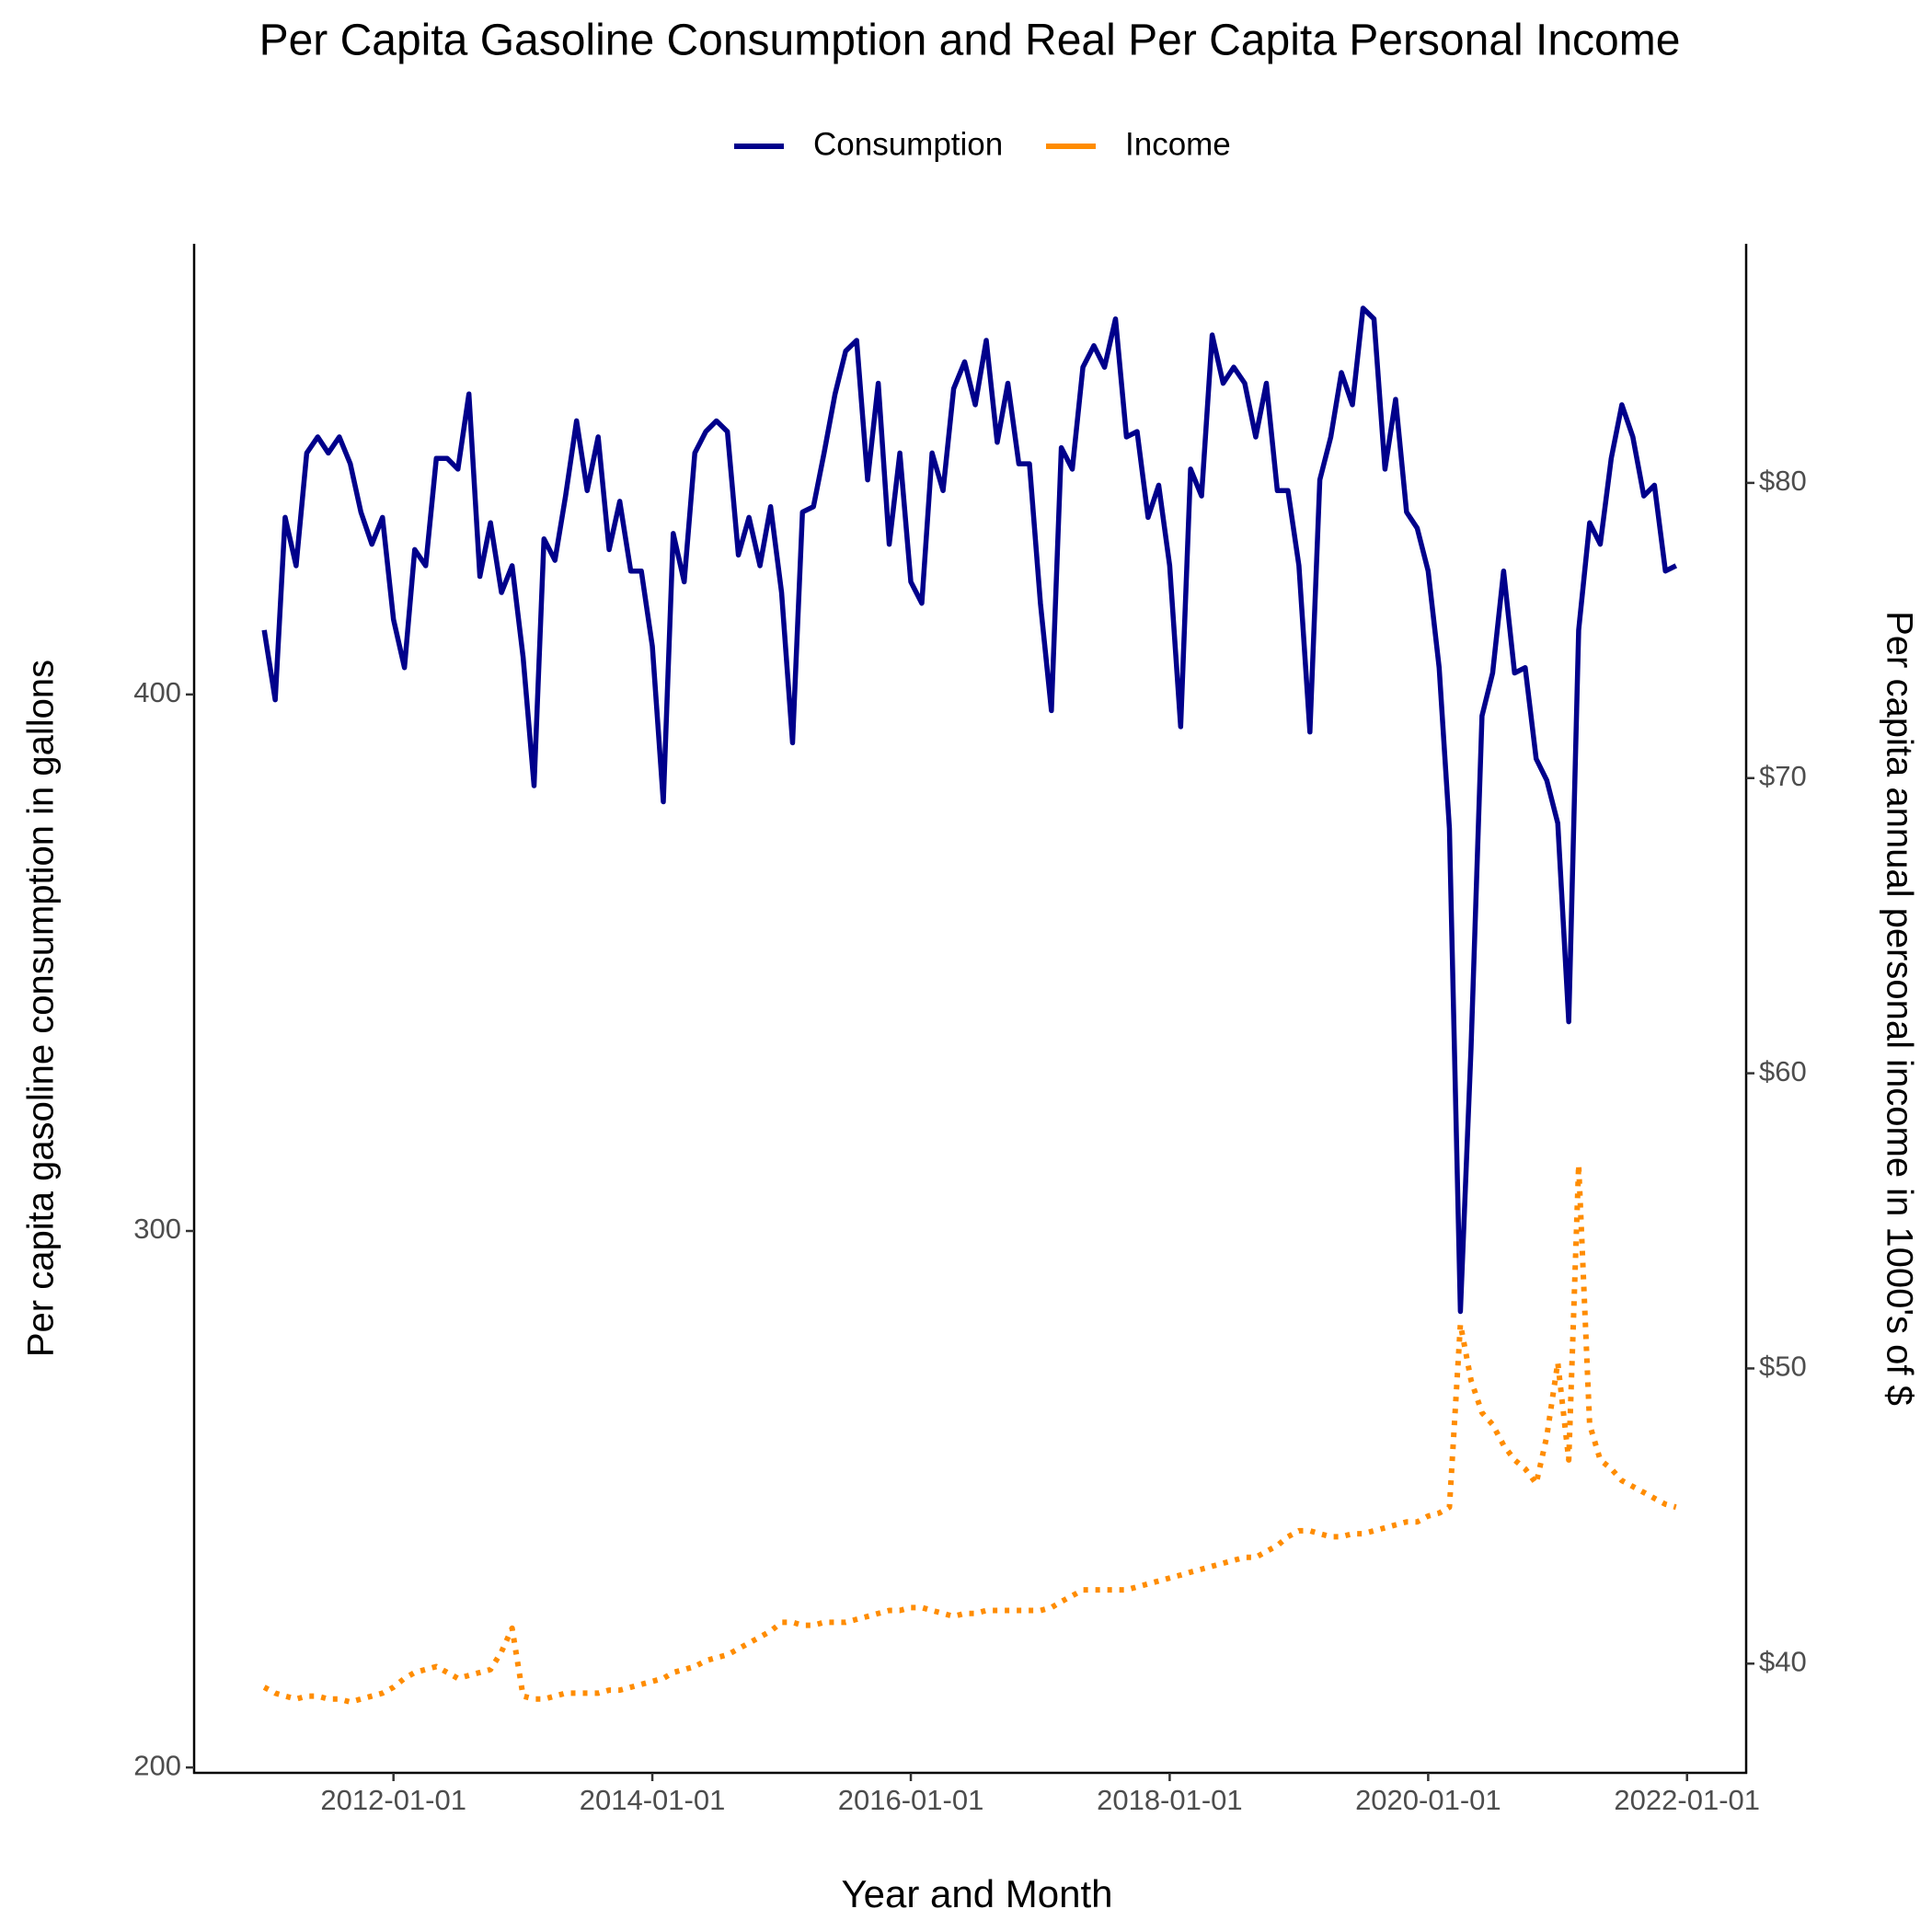 The height and width of the screenshot is (1932, 1932). Describe the element at coordinates (1783, 1071) in the screenshot. I see `y2-tick-label: $60` at that location.